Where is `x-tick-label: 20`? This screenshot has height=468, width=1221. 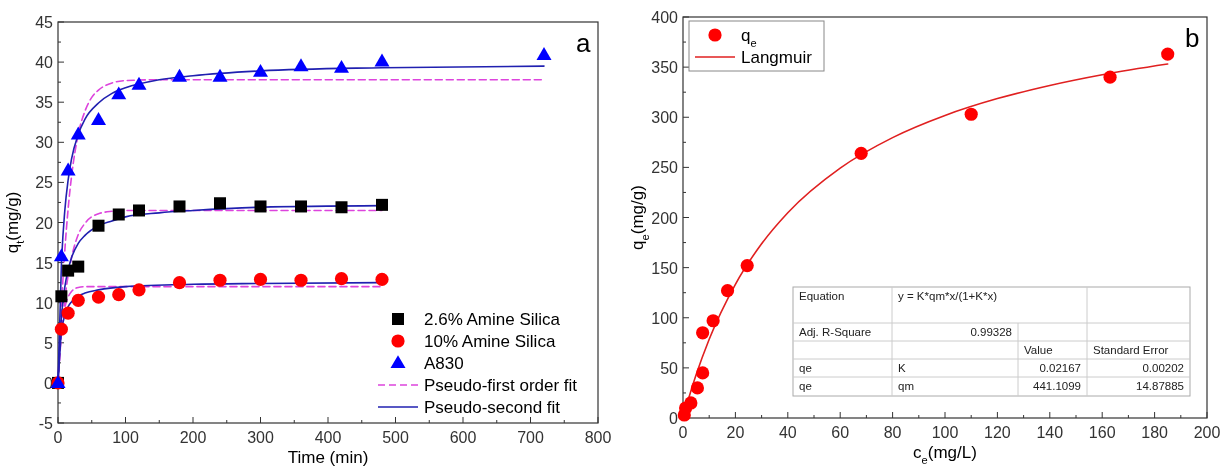
x-tick-label: 20 is located at coordinates (735, 432).